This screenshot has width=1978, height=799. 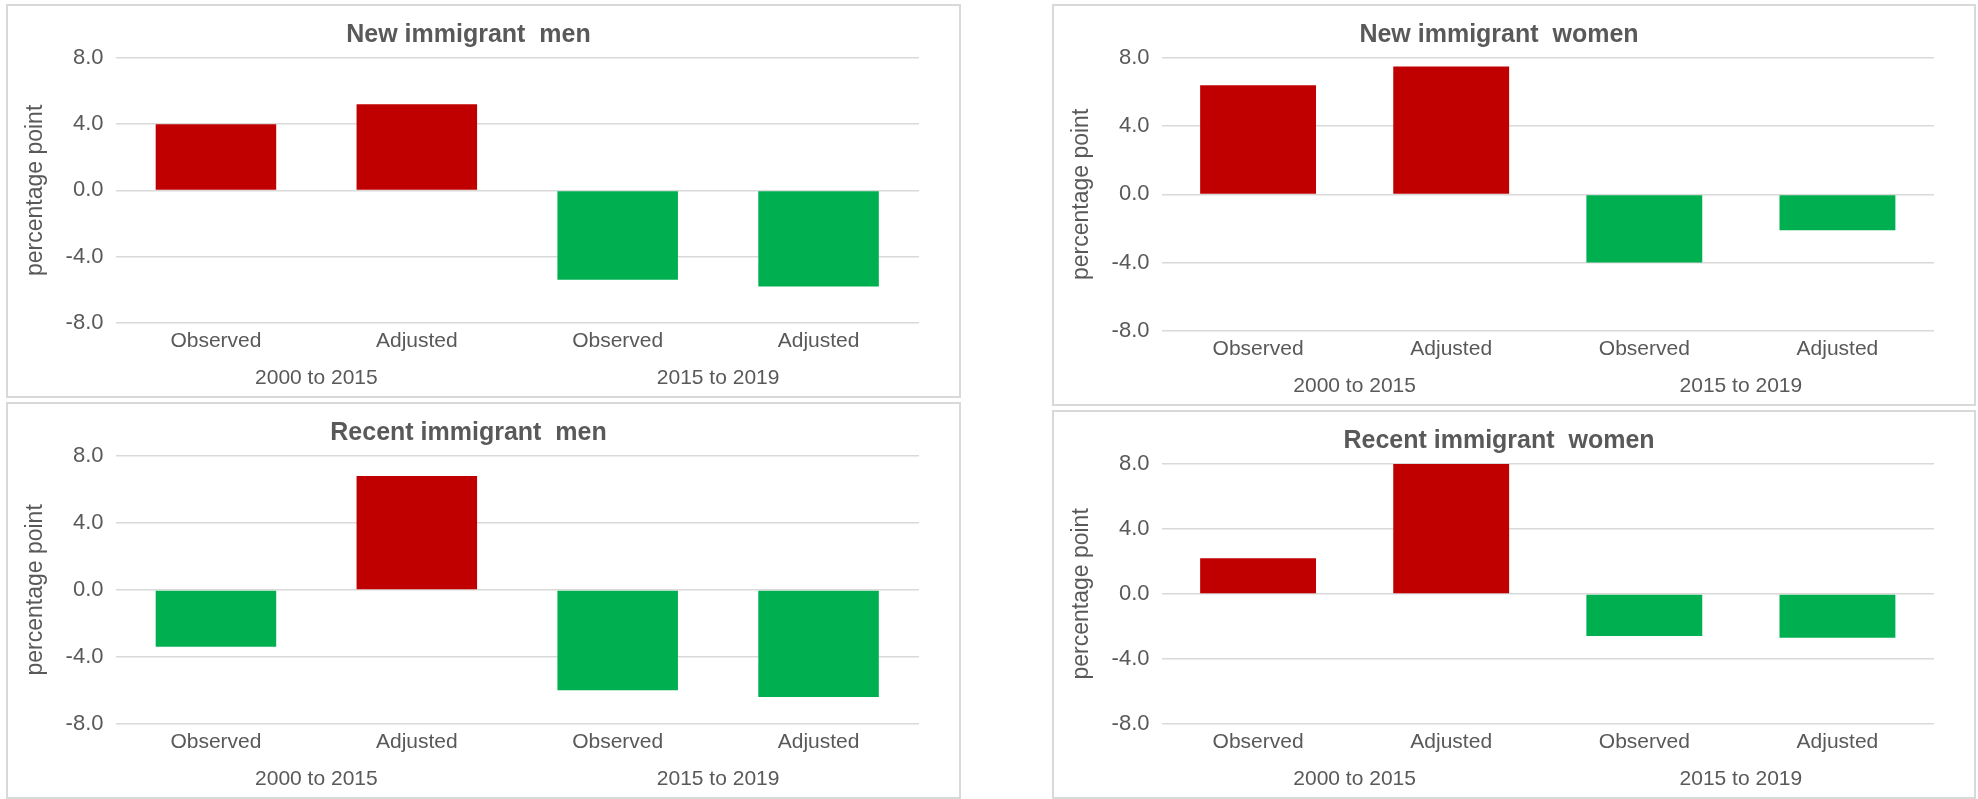 What do you see at coordinates (468, 430) in the screenshot?
I see `chart-title: Recent immigrant men` at bounding box center [468, 430].